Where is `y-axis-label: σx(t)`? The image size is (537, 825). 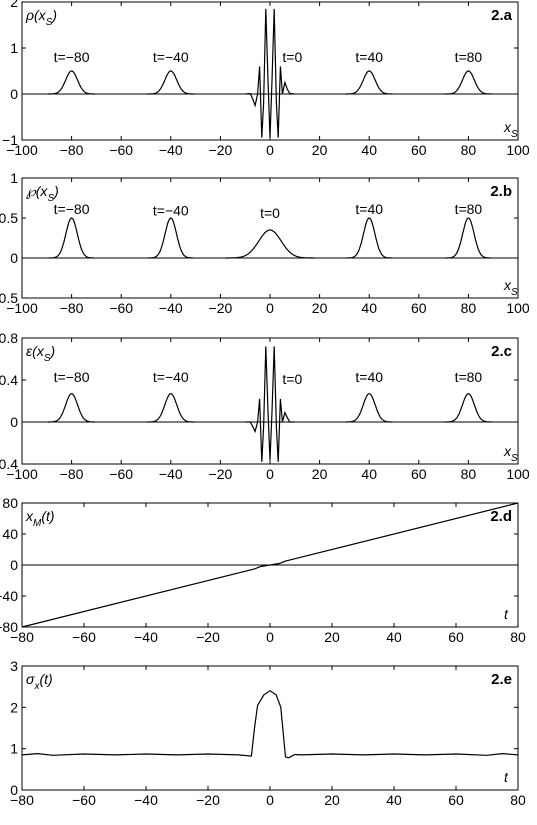 y-axis-label: σx(t) is located at coordinates (39, 681).